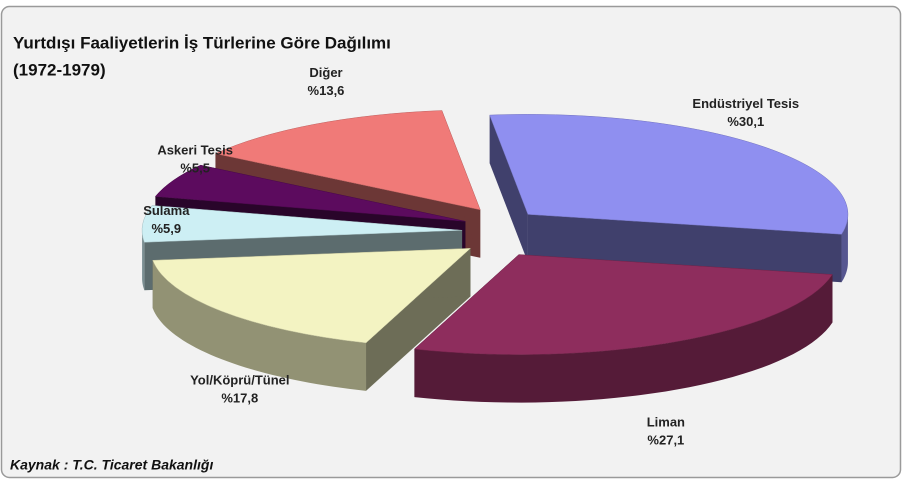  What do you see at coordinates (325, 72) in the screenshot?
I see `slice-label: Diğer` at bounding box center [325, 72].